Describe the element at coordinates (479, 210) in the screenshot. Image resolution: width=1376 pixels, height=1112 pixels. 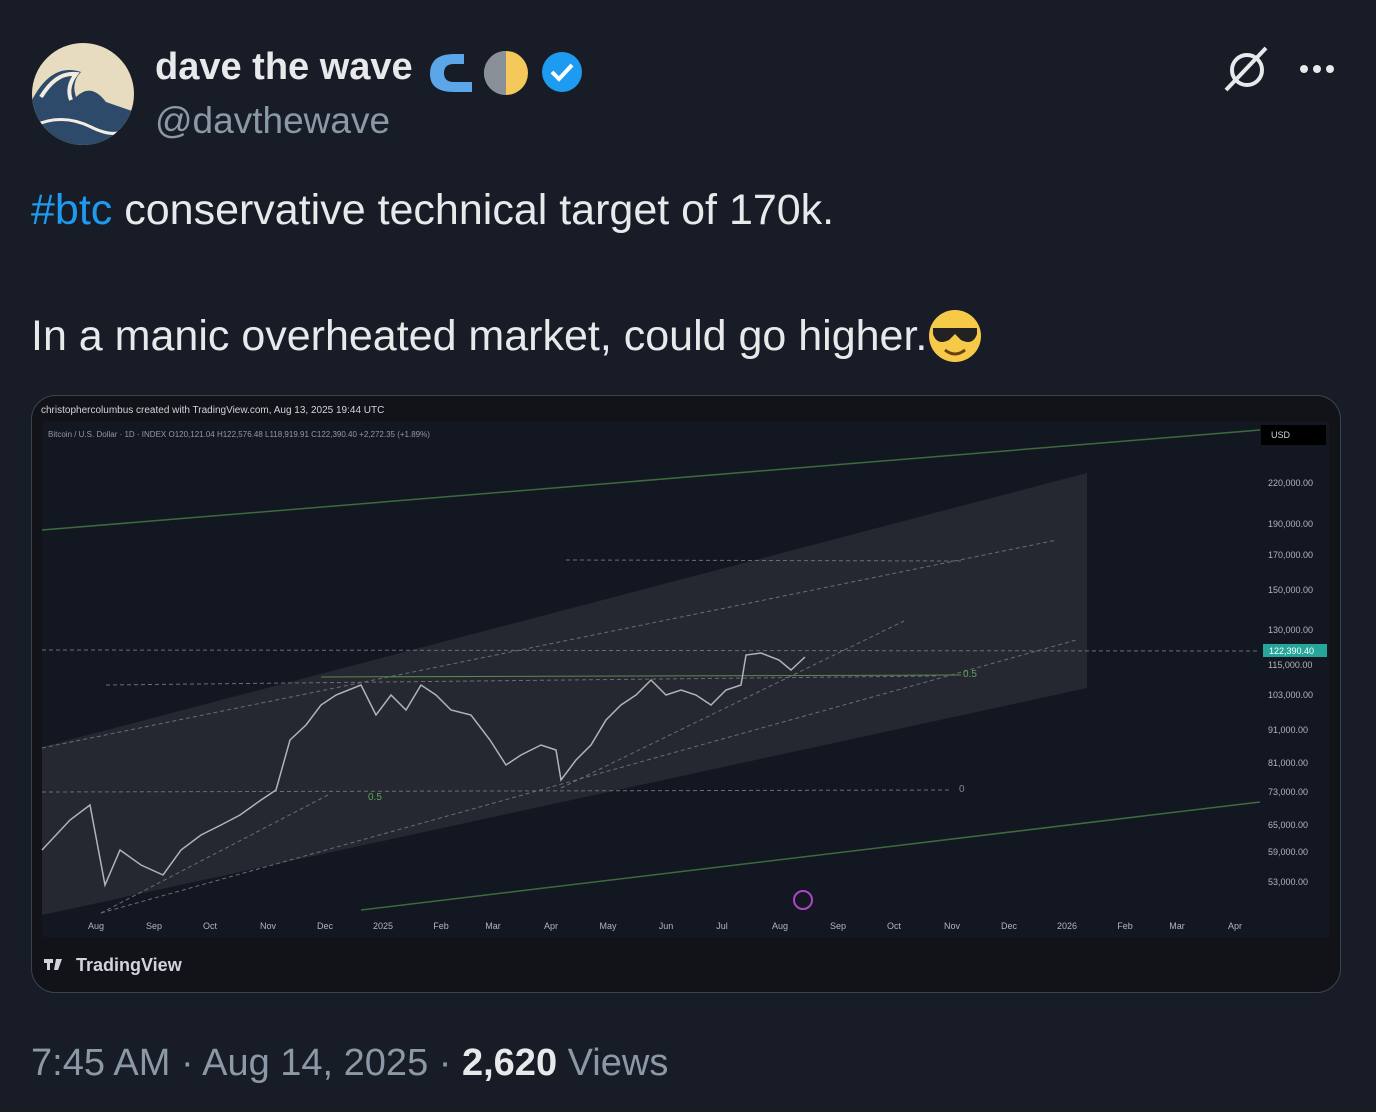
I see `tweet-text: conservative technical target of 170k.` at that location.